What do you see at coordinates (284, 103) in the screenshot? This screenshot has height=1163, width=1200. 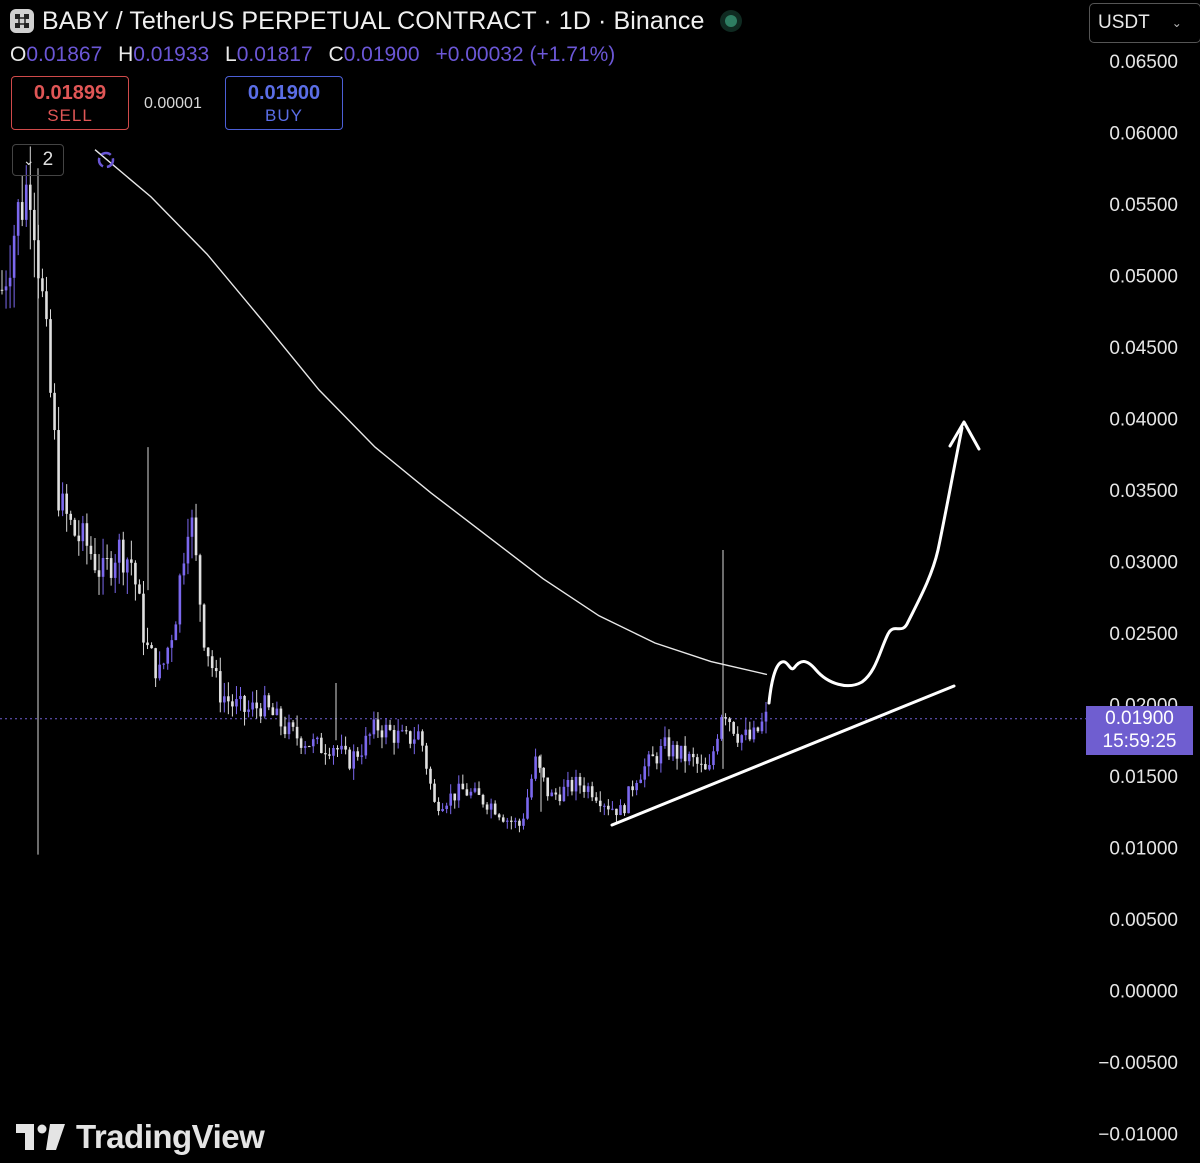 I see `buy-button: 0.01900 BUY` at bounding box center [284, 103].